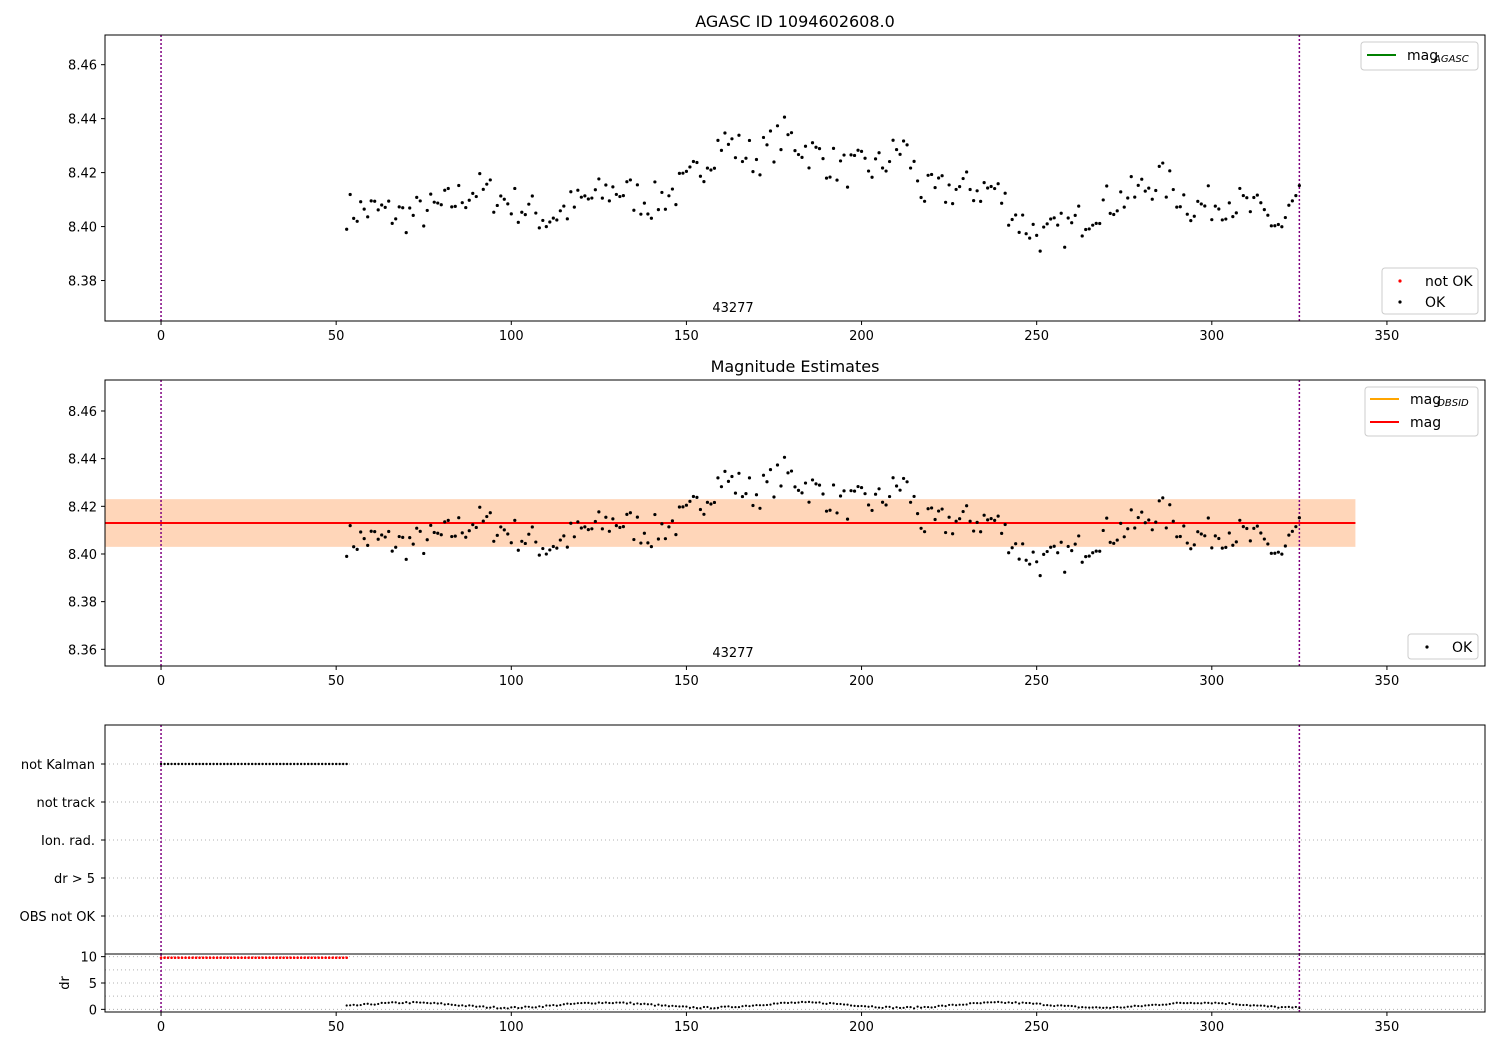  What do you see at coordinates (1036, 1027) in the screenshot?
I see `x-tick-label: 250` at bounding box center [1036, 1027].